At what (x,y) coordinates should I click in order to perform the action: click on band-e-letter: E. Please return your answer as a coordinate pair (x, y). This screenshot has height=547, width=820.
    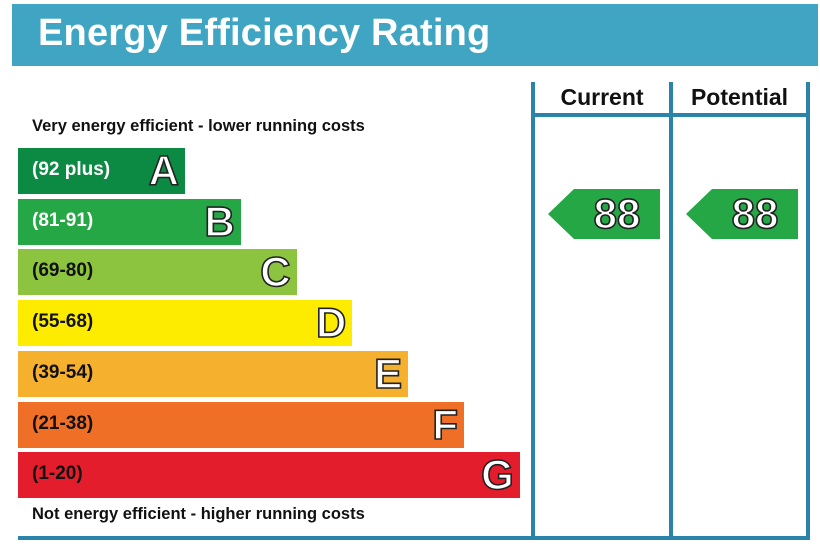
    Looking at the image, I should click on (388, 373).